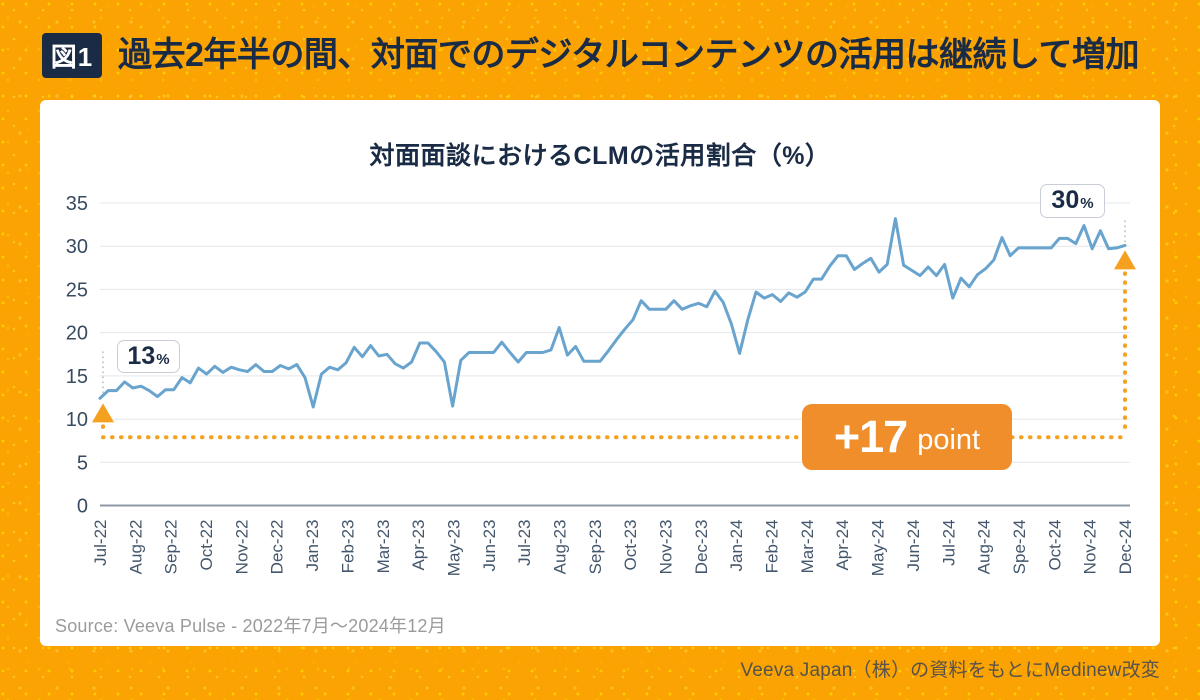 The image size is (1200, 700). I want to click on svg-text: Mar-24, so click(807, 547).